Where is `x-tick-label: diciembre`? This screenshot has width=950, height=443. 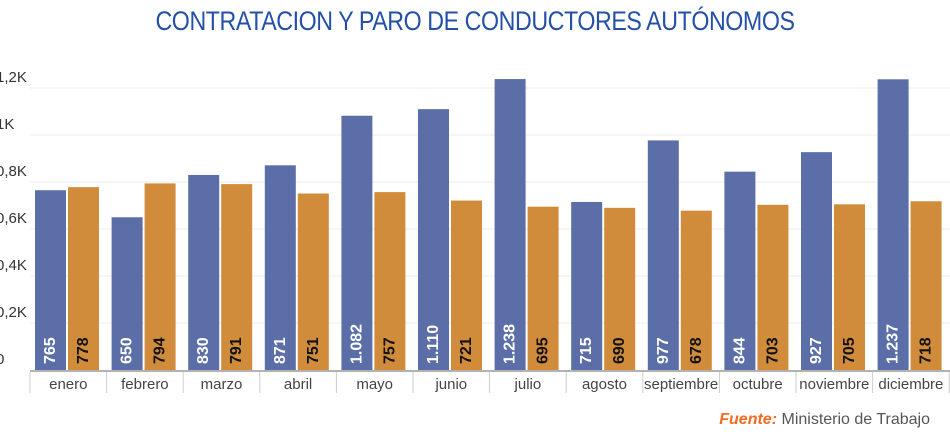 x-tick-label: diciembre is located at coordinates (910, 384).